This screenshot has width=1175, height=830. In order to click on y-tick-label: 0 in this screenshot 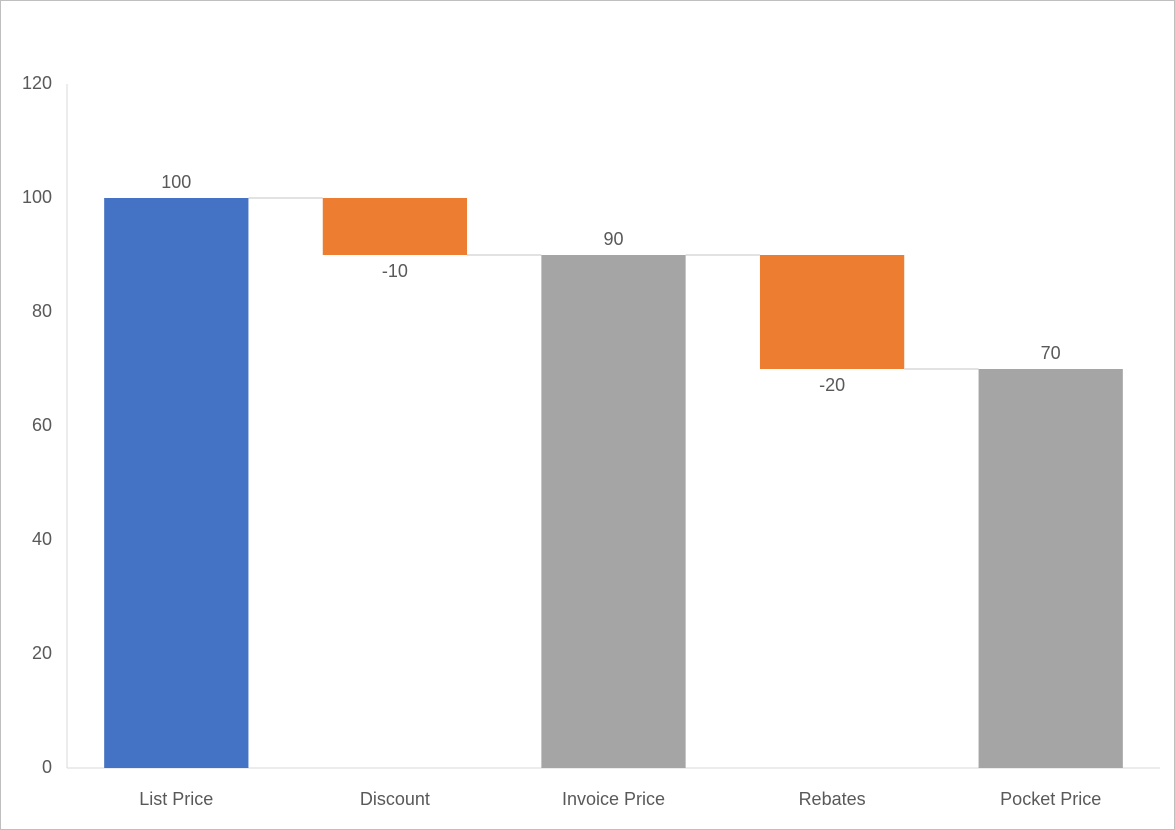, I will do `click(47, 767)`.